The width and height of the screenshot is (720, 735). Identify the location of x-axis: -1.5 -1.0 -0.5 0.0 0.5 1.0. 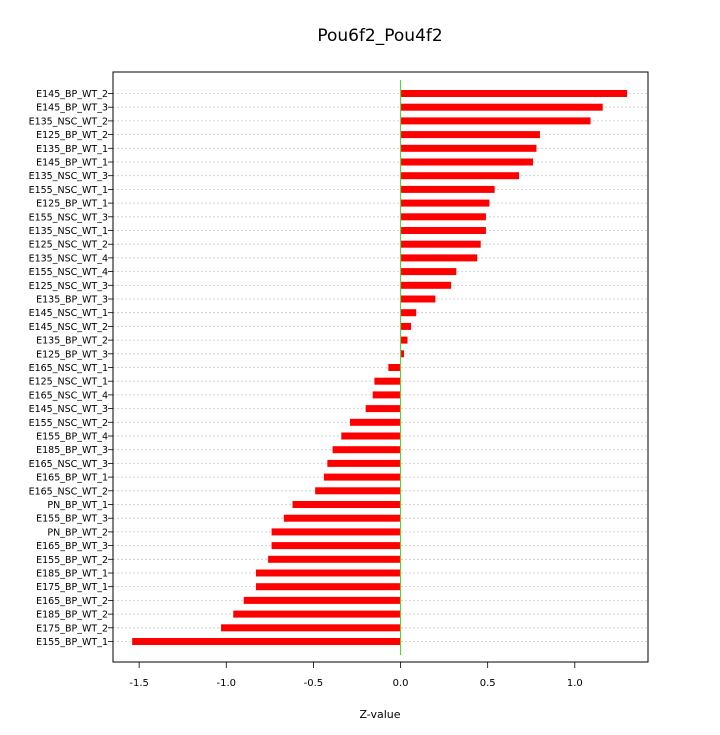
(356, 675).